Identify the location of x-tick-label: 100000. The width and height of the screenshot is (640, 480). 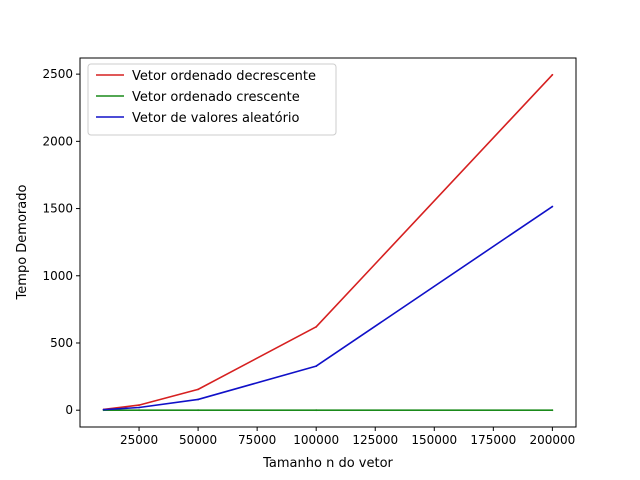
(316, 440).